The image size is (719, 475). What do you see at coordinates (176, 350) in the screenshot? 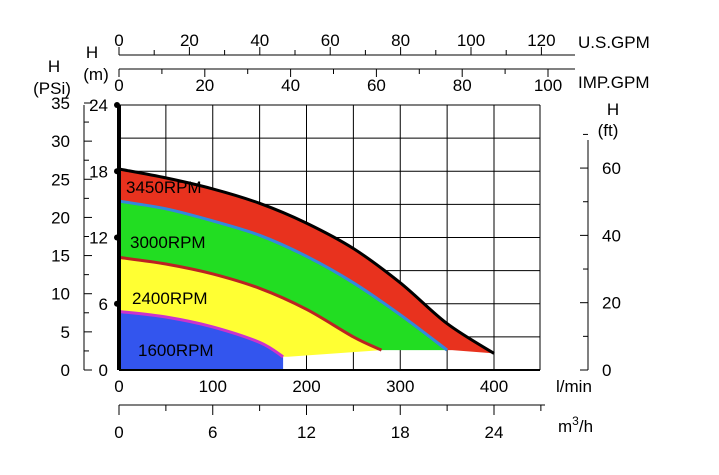
I see `rpm-label-1600rpm: 1600RPM` at bounding box center [176, 350].